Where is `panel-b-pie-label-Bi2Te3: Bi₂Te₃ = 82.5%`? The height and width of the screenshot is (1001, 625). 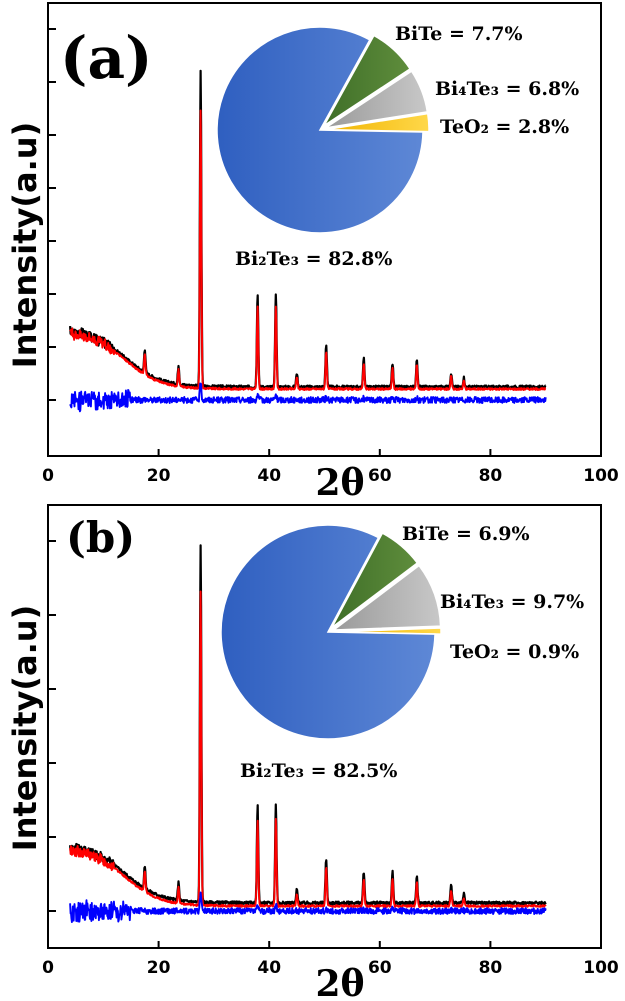
panel-b-pie-label-Bi2Te3: Bi₂Te₃ = 82.5% is located at coordinates (318, 771).